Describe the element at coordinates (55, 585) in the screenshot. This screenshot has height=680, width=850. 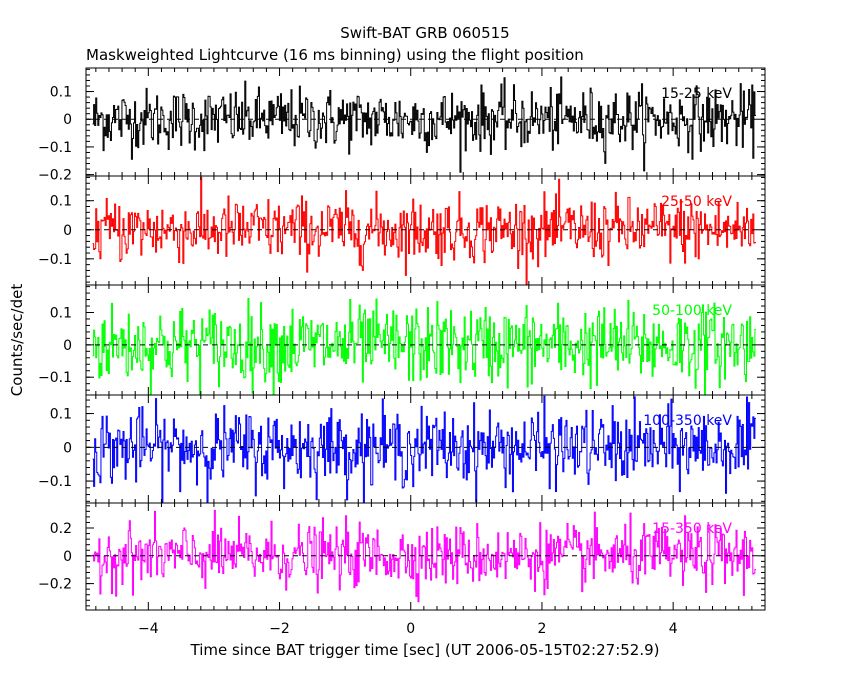
I see `y-tick-label-4-2: −0.2` at that location.